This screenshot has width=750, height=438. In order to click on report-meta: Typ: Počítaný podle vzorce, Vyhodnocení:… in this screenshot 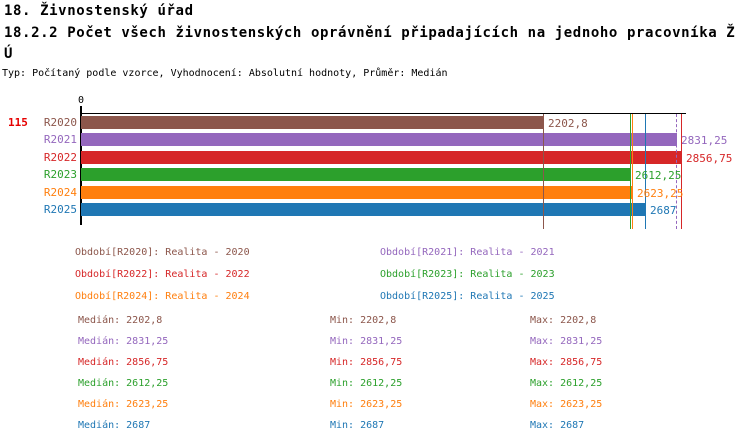, I will do `click(225, 73)`.